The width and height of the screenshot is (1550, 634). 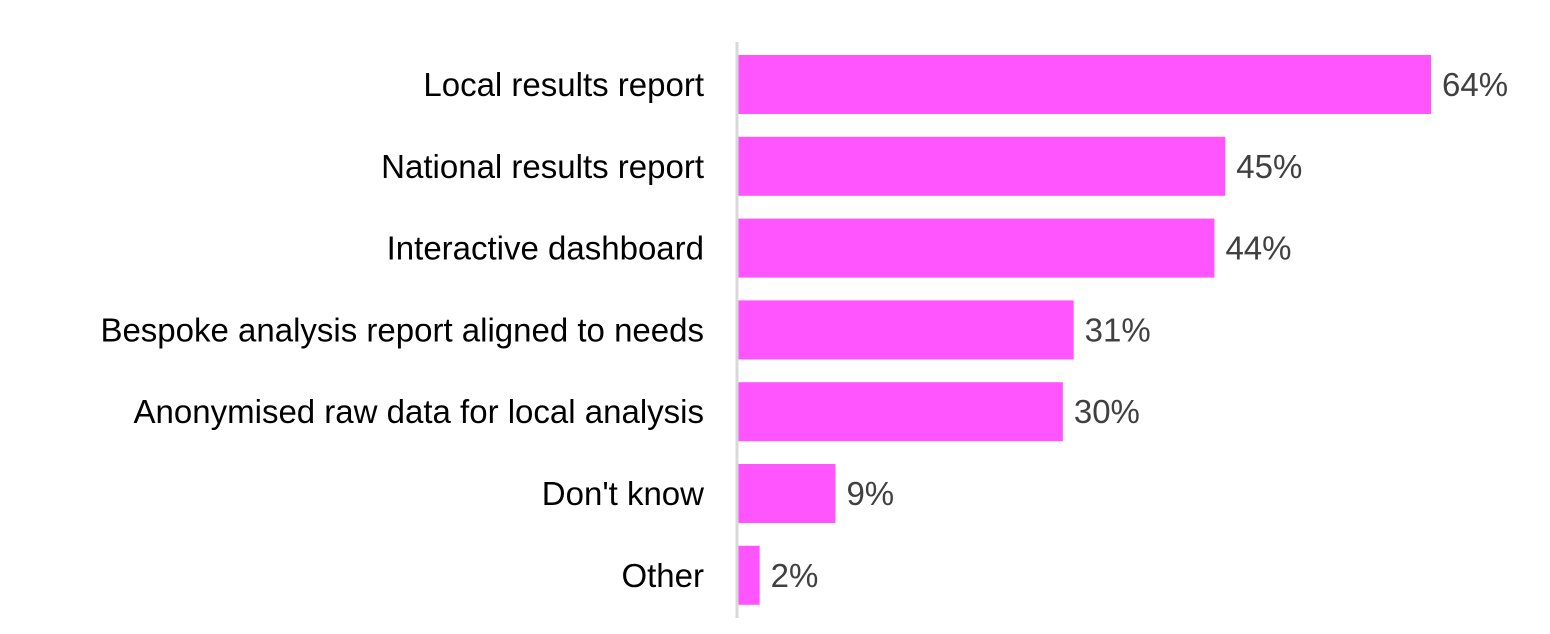 What do you see at coordinates (982, 166) in the screenshot?
I see `bar-national-results-report` at bounding box center [982, 166].